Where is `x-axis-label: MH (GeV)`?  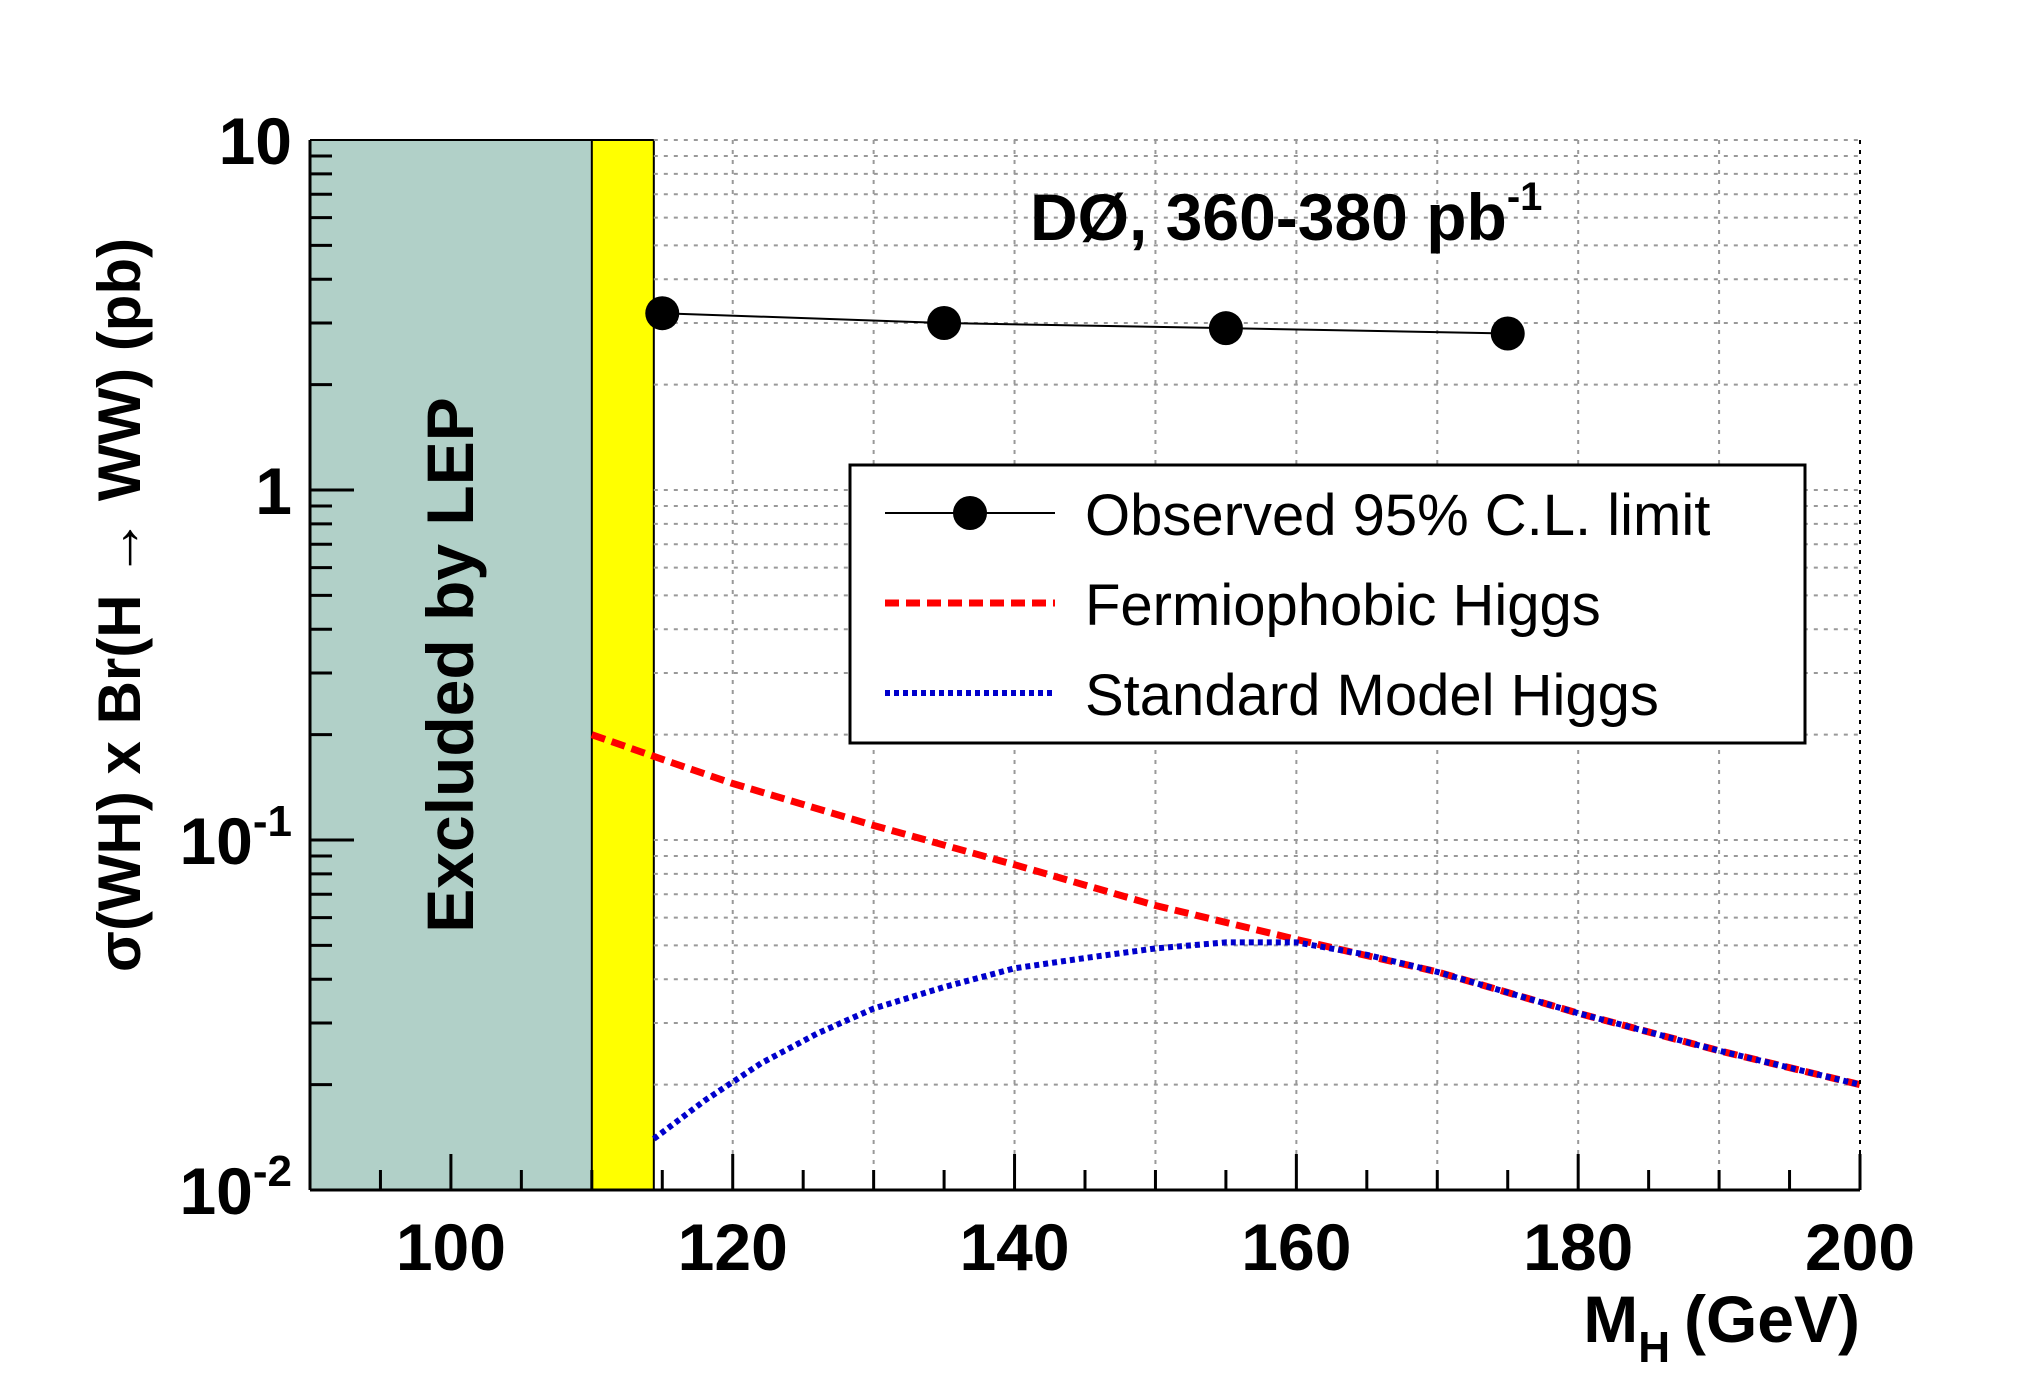
x-axis-label: MH (GeV) is located at coordinates (1721, 1327).